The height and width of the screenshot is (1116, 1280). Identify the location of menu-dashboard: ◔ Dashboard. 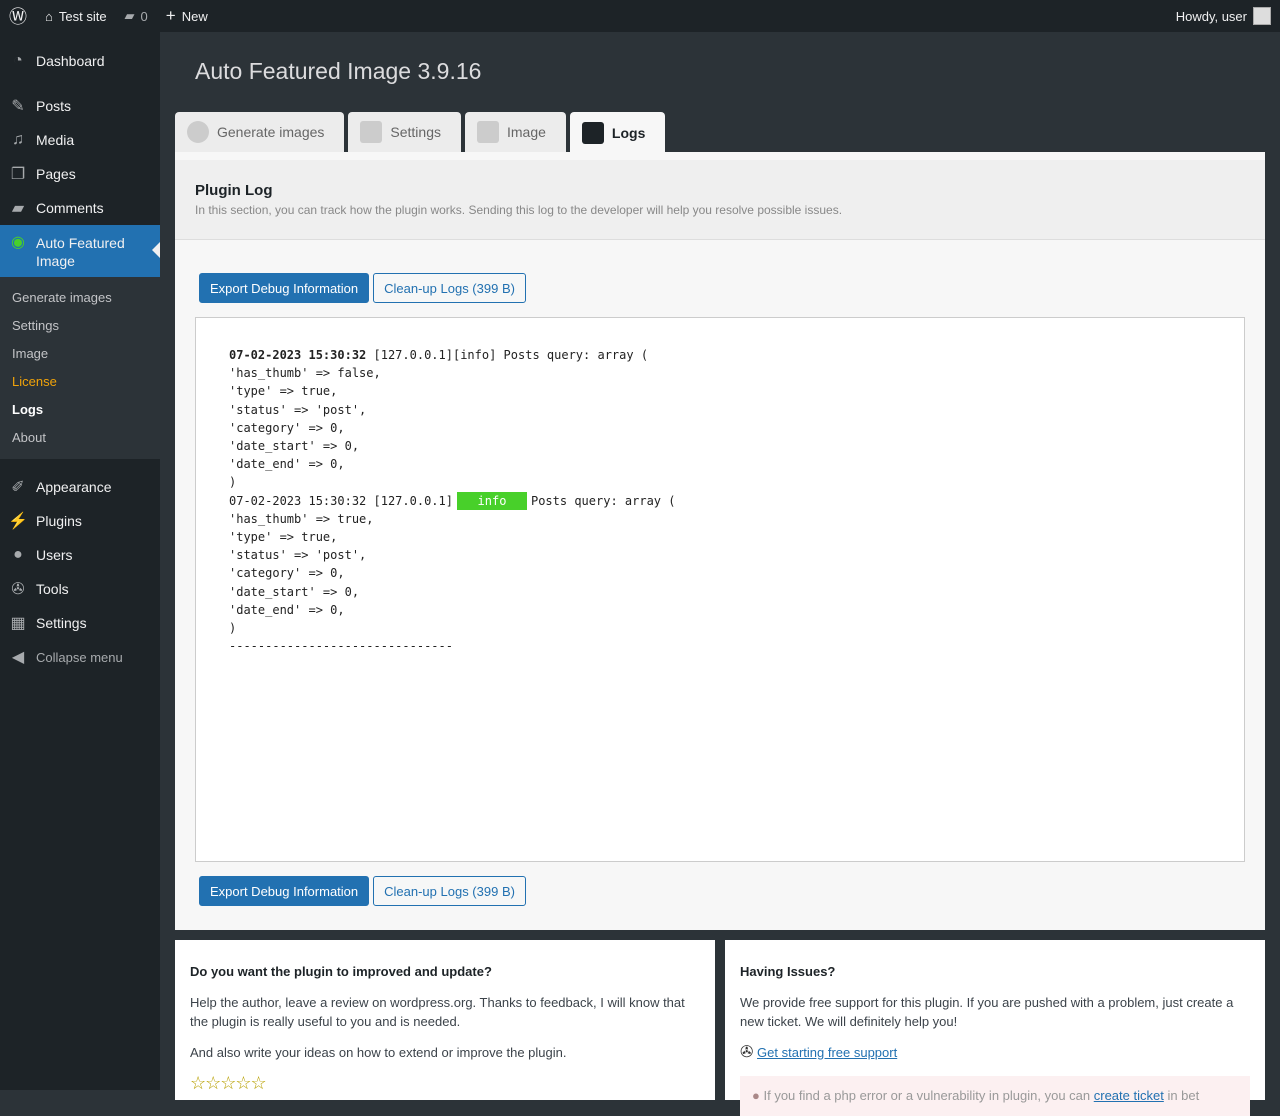
(80, 61).